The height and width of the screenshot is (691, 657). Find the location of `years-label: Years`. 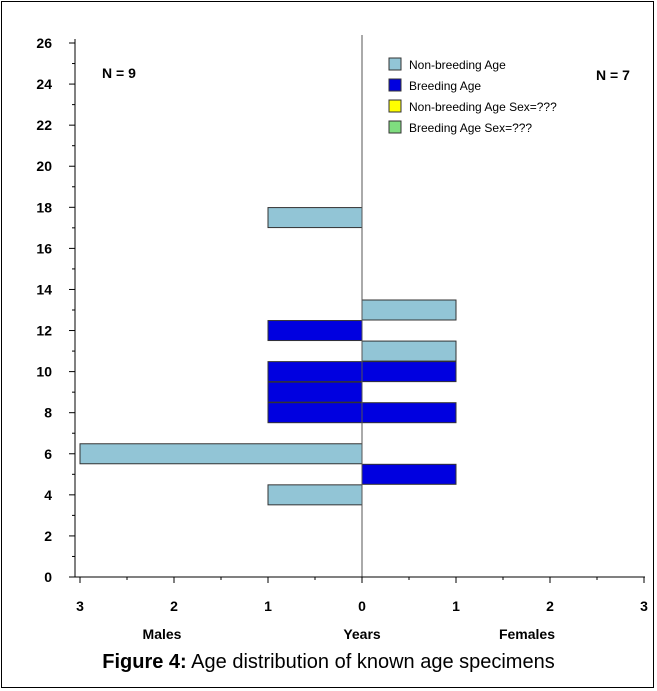

years-label: Years is located at coordinates (362, 634).